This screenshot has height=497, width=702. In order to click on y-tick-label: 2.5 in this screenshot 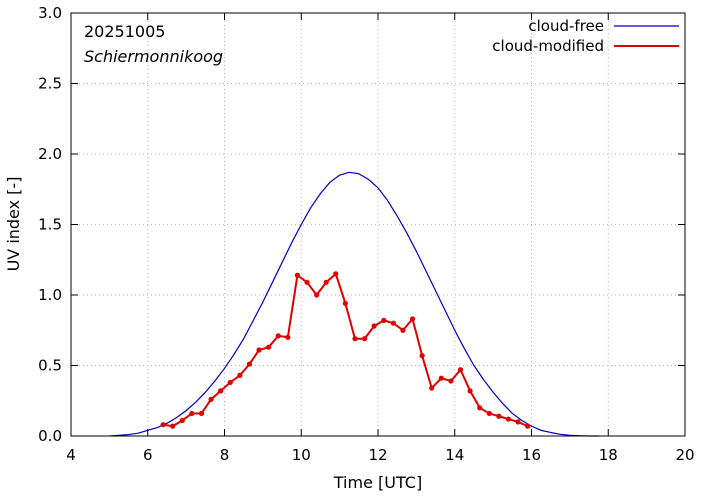, I will do `click(50, 84)`.